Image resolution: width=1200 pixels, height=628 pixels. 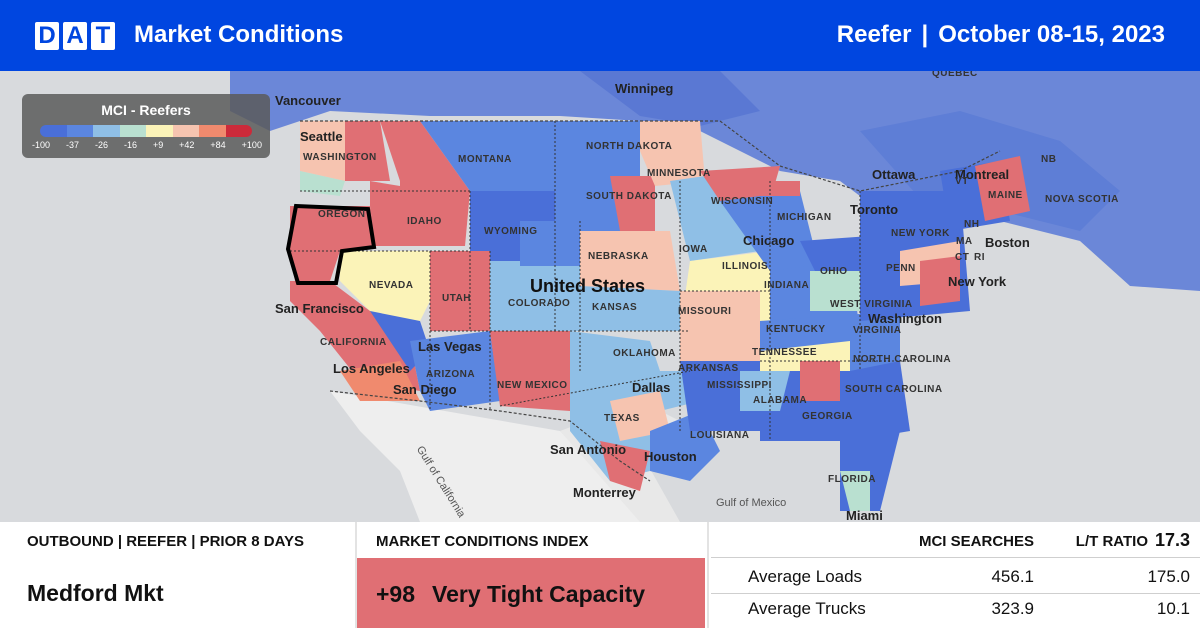 I want to click on legend-tick: +84, so click(x=218, y=145).